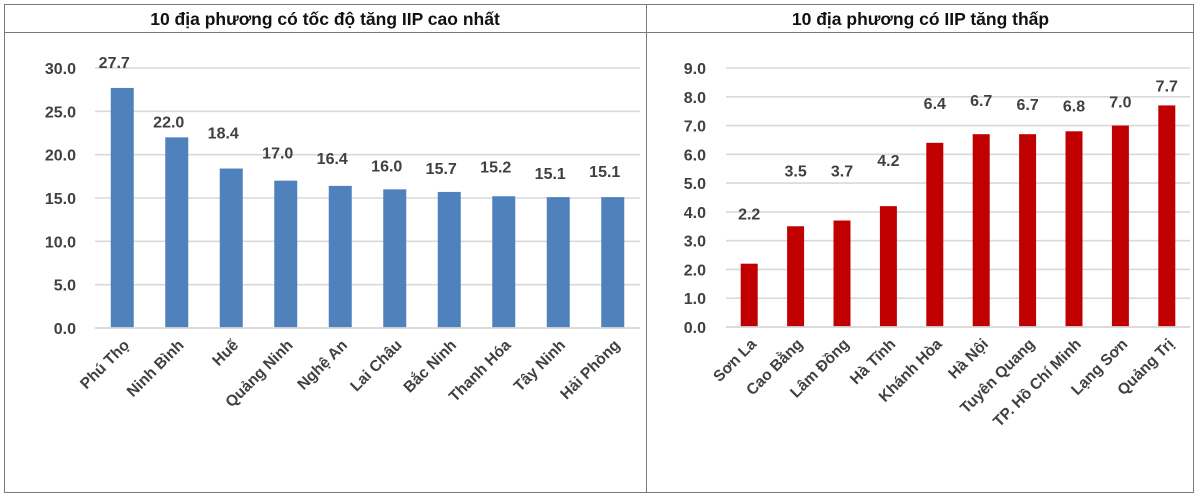 The image size is (1200, 500). I want to click on data-label: 22.0, so click(168, 122).